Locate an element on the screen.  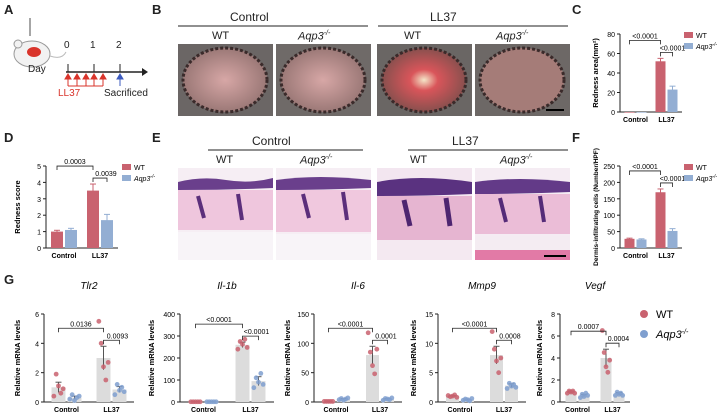
chart-d-ytick-label: 5 is located at coordinates (39, 167).